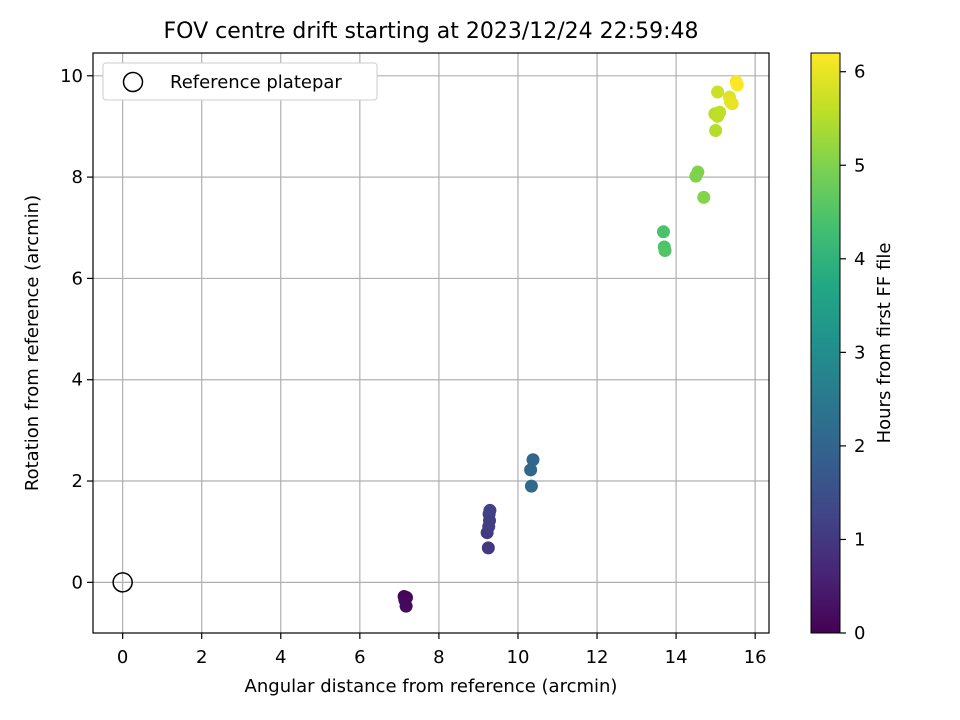 The height and width of the screenshot is (720, 960). I want to click on colorbar-label: Hours from first FF file, so click(884, 343).